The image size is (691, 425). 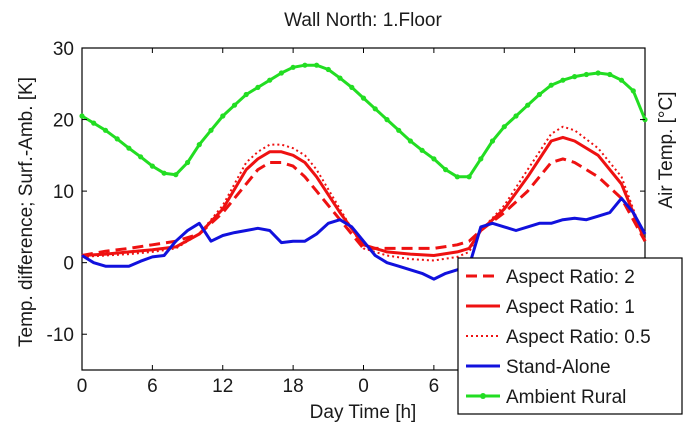 I want to click on legend-label: Aspect Ratio: 0.5, so click(x=578, y=337).